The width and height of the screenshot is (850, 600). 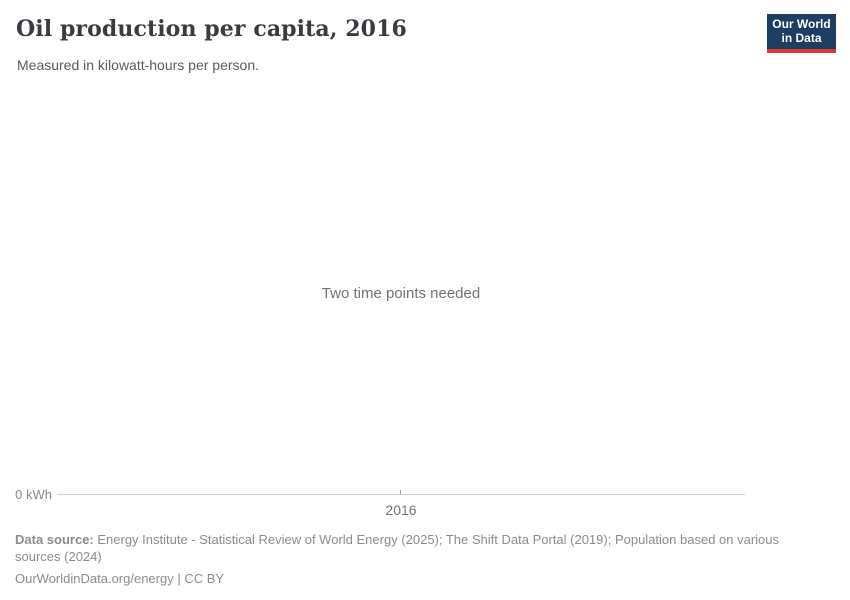 What do you see at coordinates (120, 578) in the screenshot?
I see `license-link: OurWorldinData.org/energy | CC BY` at bounding box center [120, 578].